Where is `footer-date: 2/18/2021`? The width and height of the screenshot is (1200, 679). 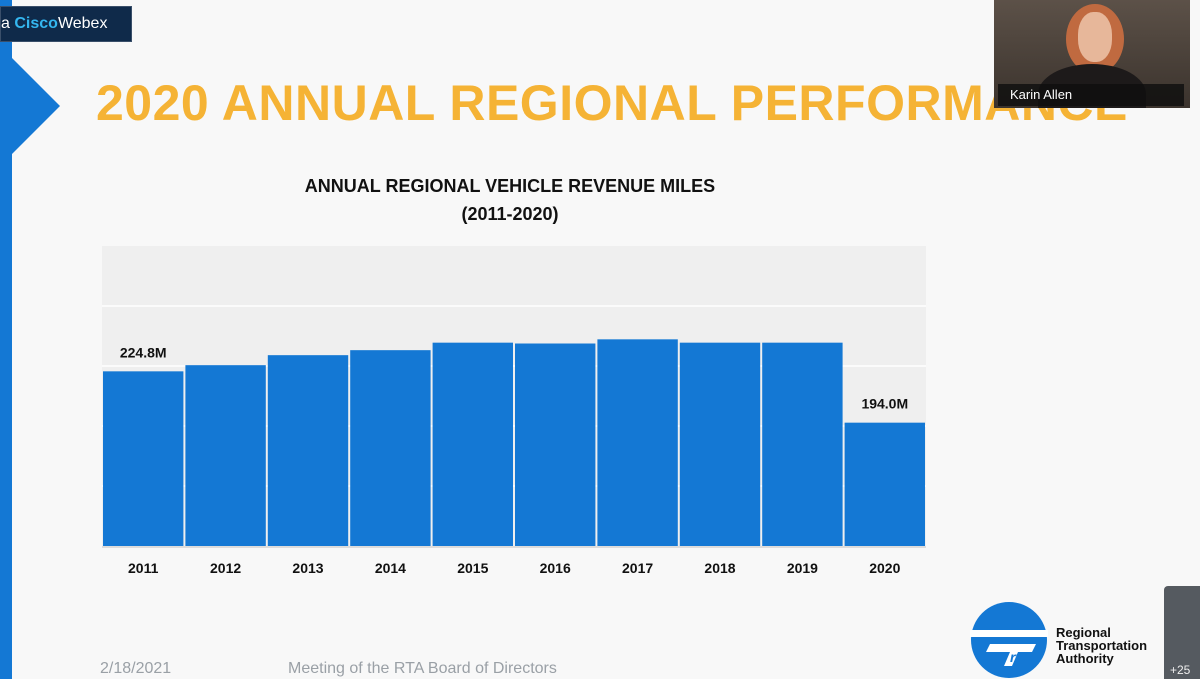 footer-date: 2/18/2021 is located at coordinates (136, 668).